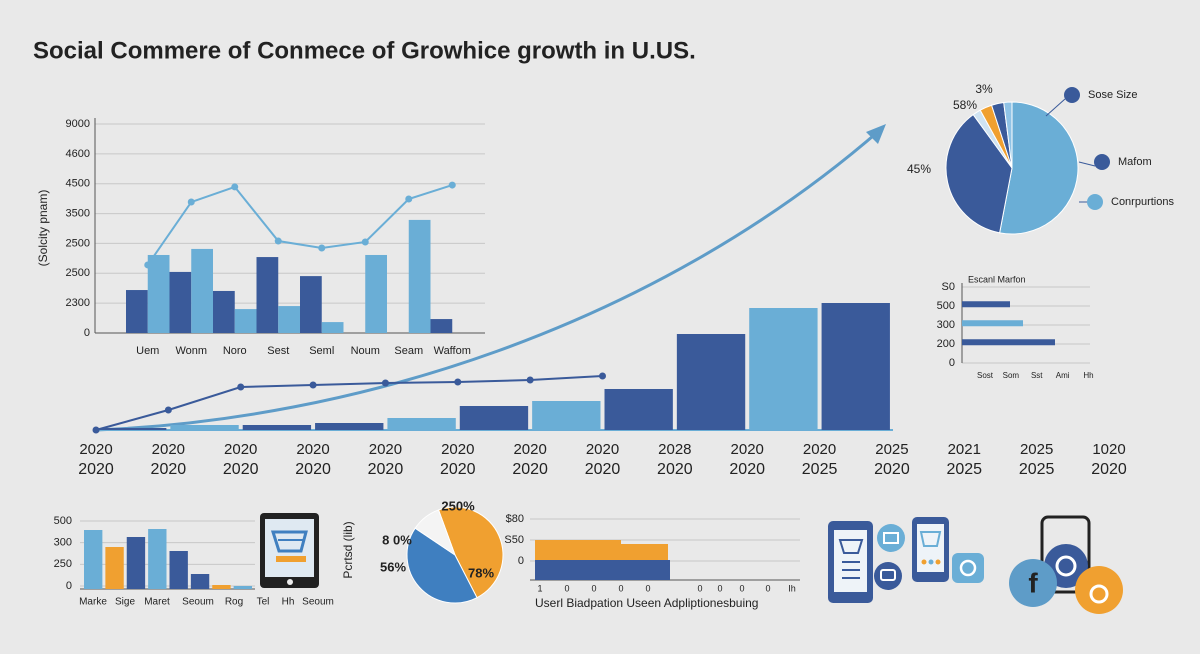  Describe the element at coordinates (674, 449) in the screenshot. I see `x-tick-label: 2028` at that location.